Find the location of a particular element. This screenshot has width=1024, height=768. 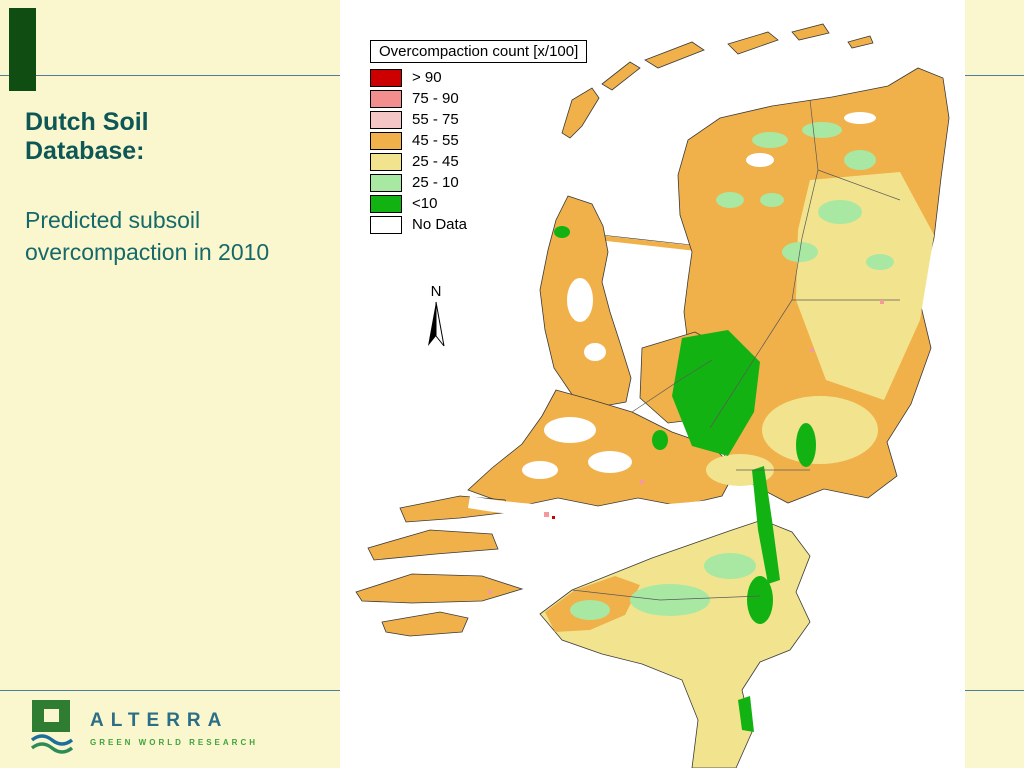

legend-label: 25 - 10 is located at coordinates (435, 182).